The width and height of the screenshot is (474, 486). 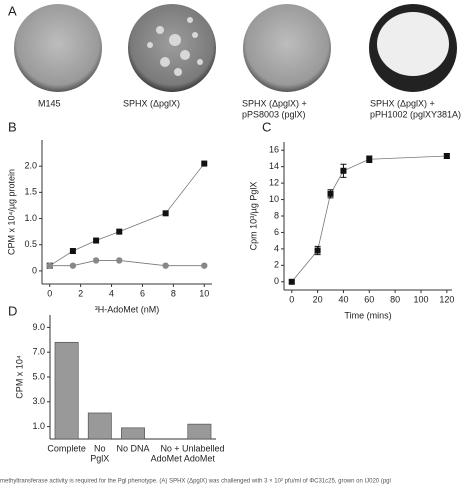 What do you see at coordinates (318, 299) in the screenshot?
I see `x-tick-label: 20` at bounding box center [318, 299].